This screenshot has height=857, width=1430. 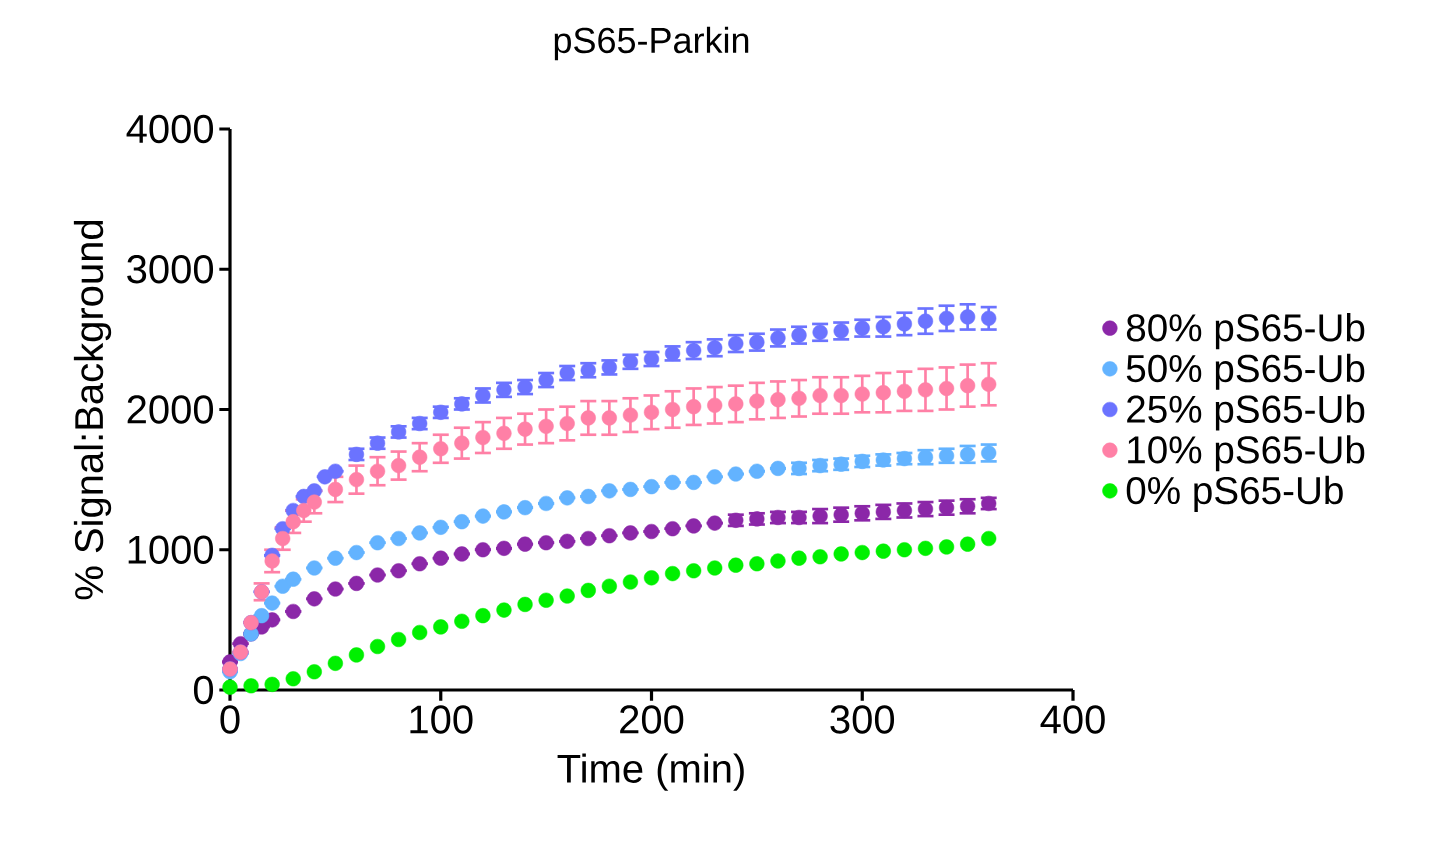 What do you see at coordinates (230, 719) in the screenshot?
I see `x-tick-label: 0` at bounding box center [230, 719].